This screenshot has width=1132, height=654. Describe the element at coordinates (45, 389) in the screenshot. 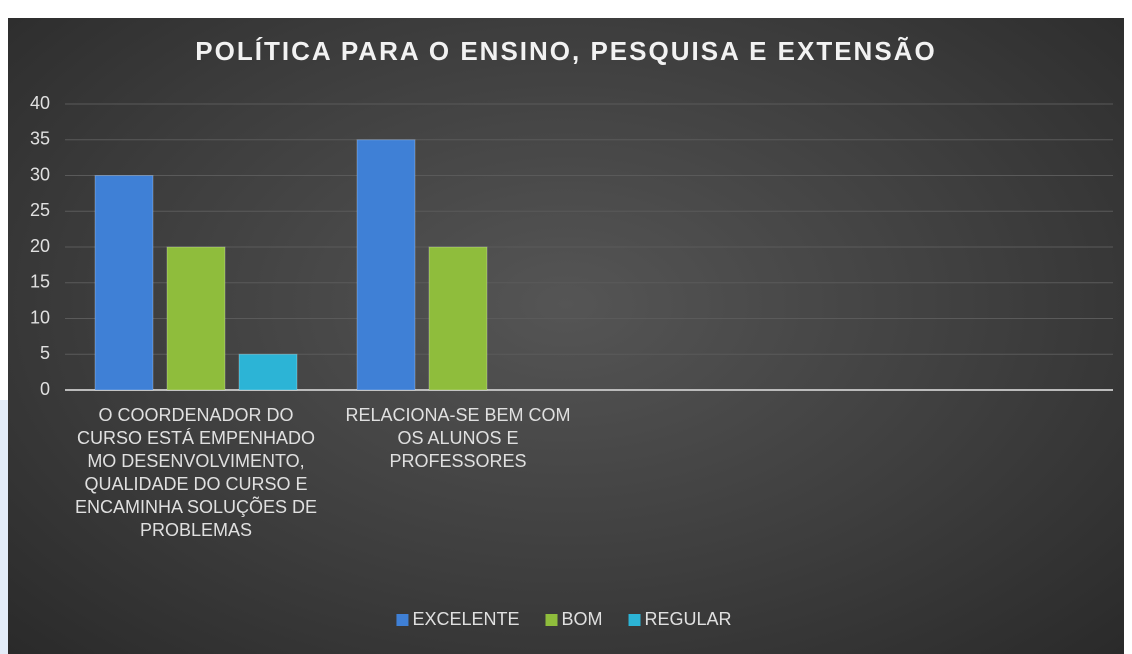

I see `y-tick-label: 0` at that location.